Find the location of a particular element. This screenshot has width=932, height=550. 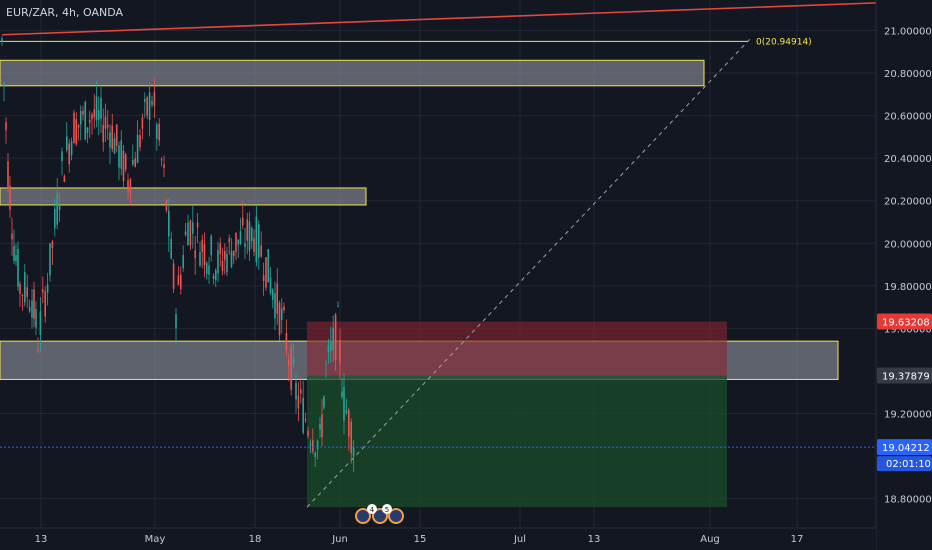

y-tick-label: 20.80000 is located at coordinates (908, 74).